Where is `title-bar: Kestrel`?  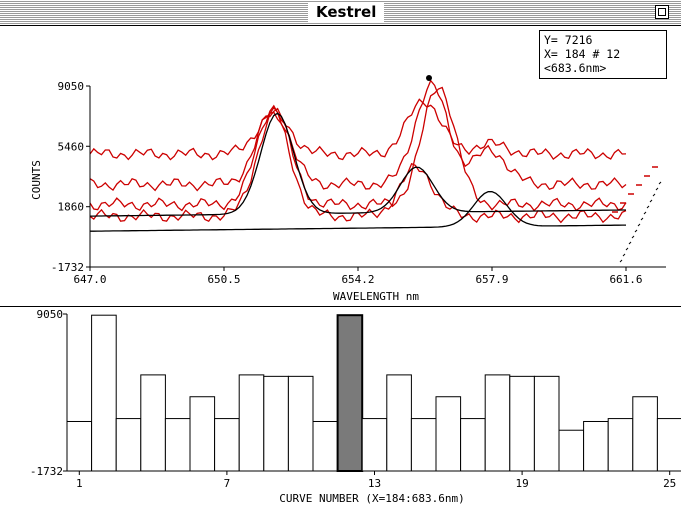 title-bar: Kestrel is located at coordinates (340, 13).